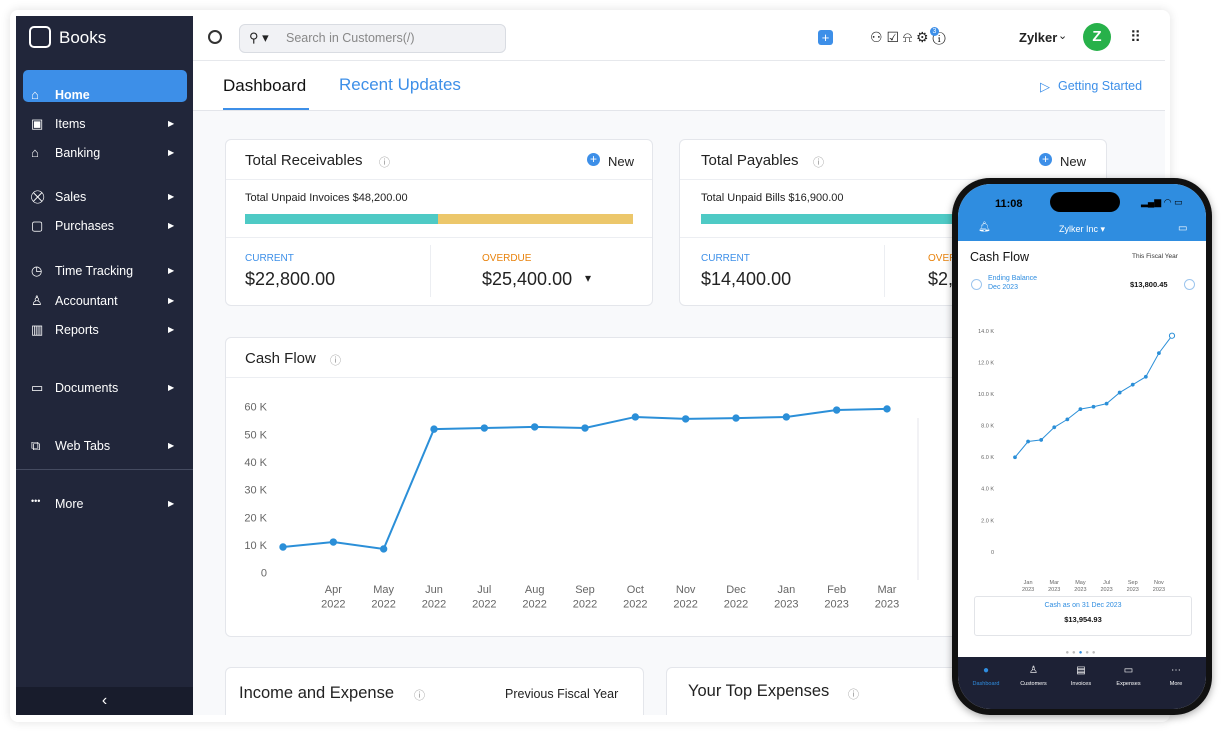 This screenshot has width=1229, height=731. What do you see at coordinates (825, 37) in the screenshot?
I see `quick-create: +` at bounding box center [825, 37].